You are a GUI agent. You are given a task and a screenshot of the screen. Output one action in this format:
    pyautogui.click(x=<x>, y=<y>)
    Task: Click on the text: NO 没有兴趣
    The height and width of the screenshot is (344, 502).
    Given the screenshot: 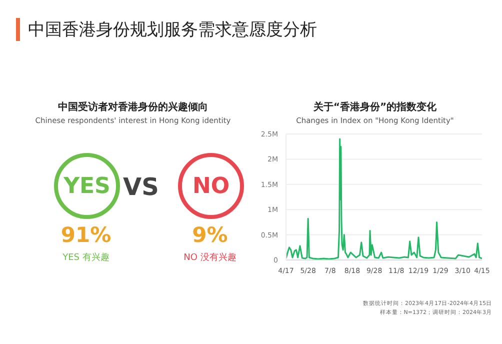 What is the action you would take?
    pyautogui.click(x=210, y=258)
    